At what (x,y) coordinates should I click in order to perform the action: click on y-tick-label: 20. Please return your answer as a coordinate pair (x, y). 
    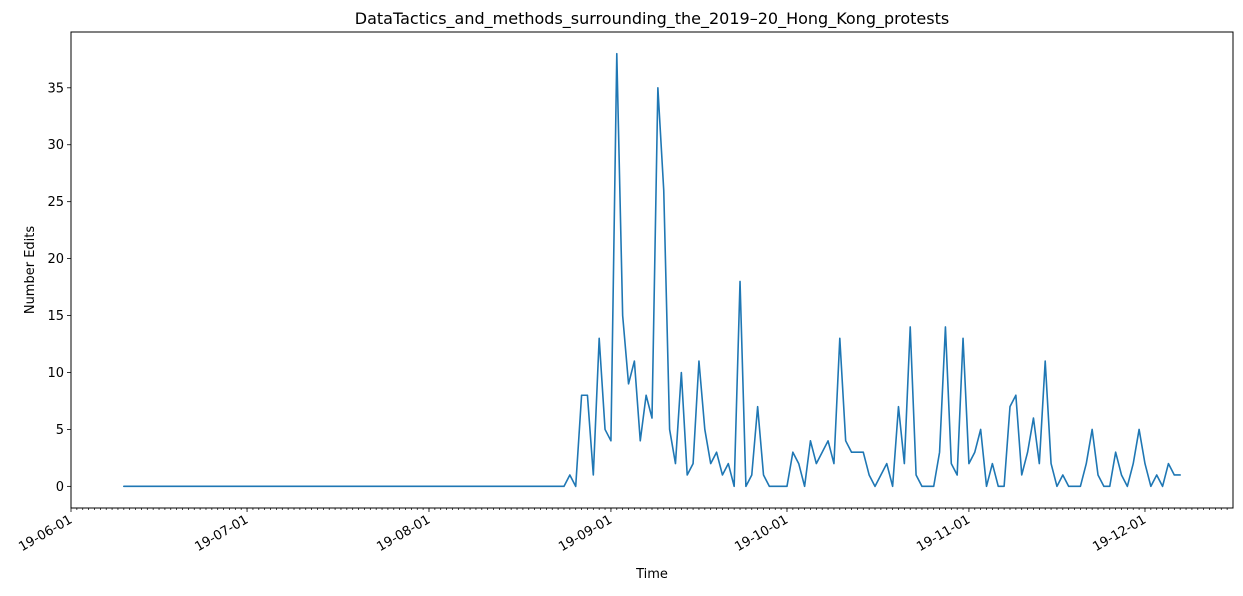
    Looking at the image, I should click on (55, 259).